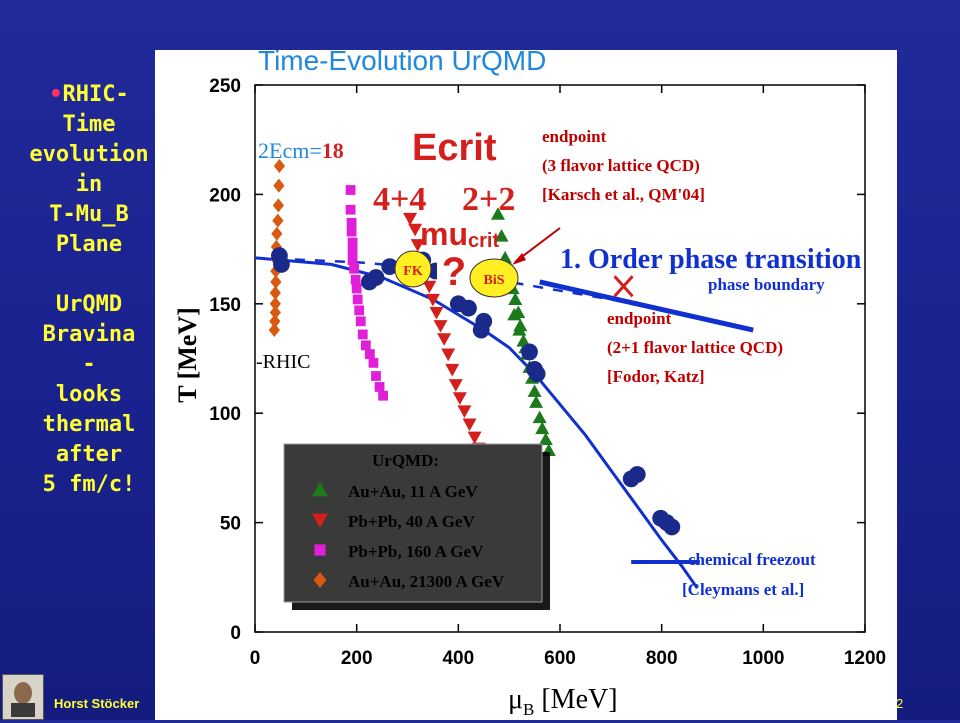 The image size is (960, 723). What do you see at coordinates (563, 701) in the screenshot?
I see `x-axis-label: μB [MeV]` at bounding box center [563, 701].